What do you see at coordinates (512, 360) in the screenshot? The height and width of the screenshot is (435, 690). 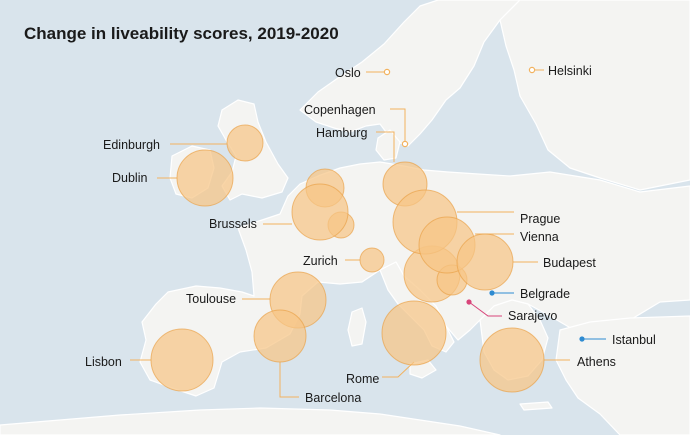 I see `athens-bubble` at bounding box center [512, 360].